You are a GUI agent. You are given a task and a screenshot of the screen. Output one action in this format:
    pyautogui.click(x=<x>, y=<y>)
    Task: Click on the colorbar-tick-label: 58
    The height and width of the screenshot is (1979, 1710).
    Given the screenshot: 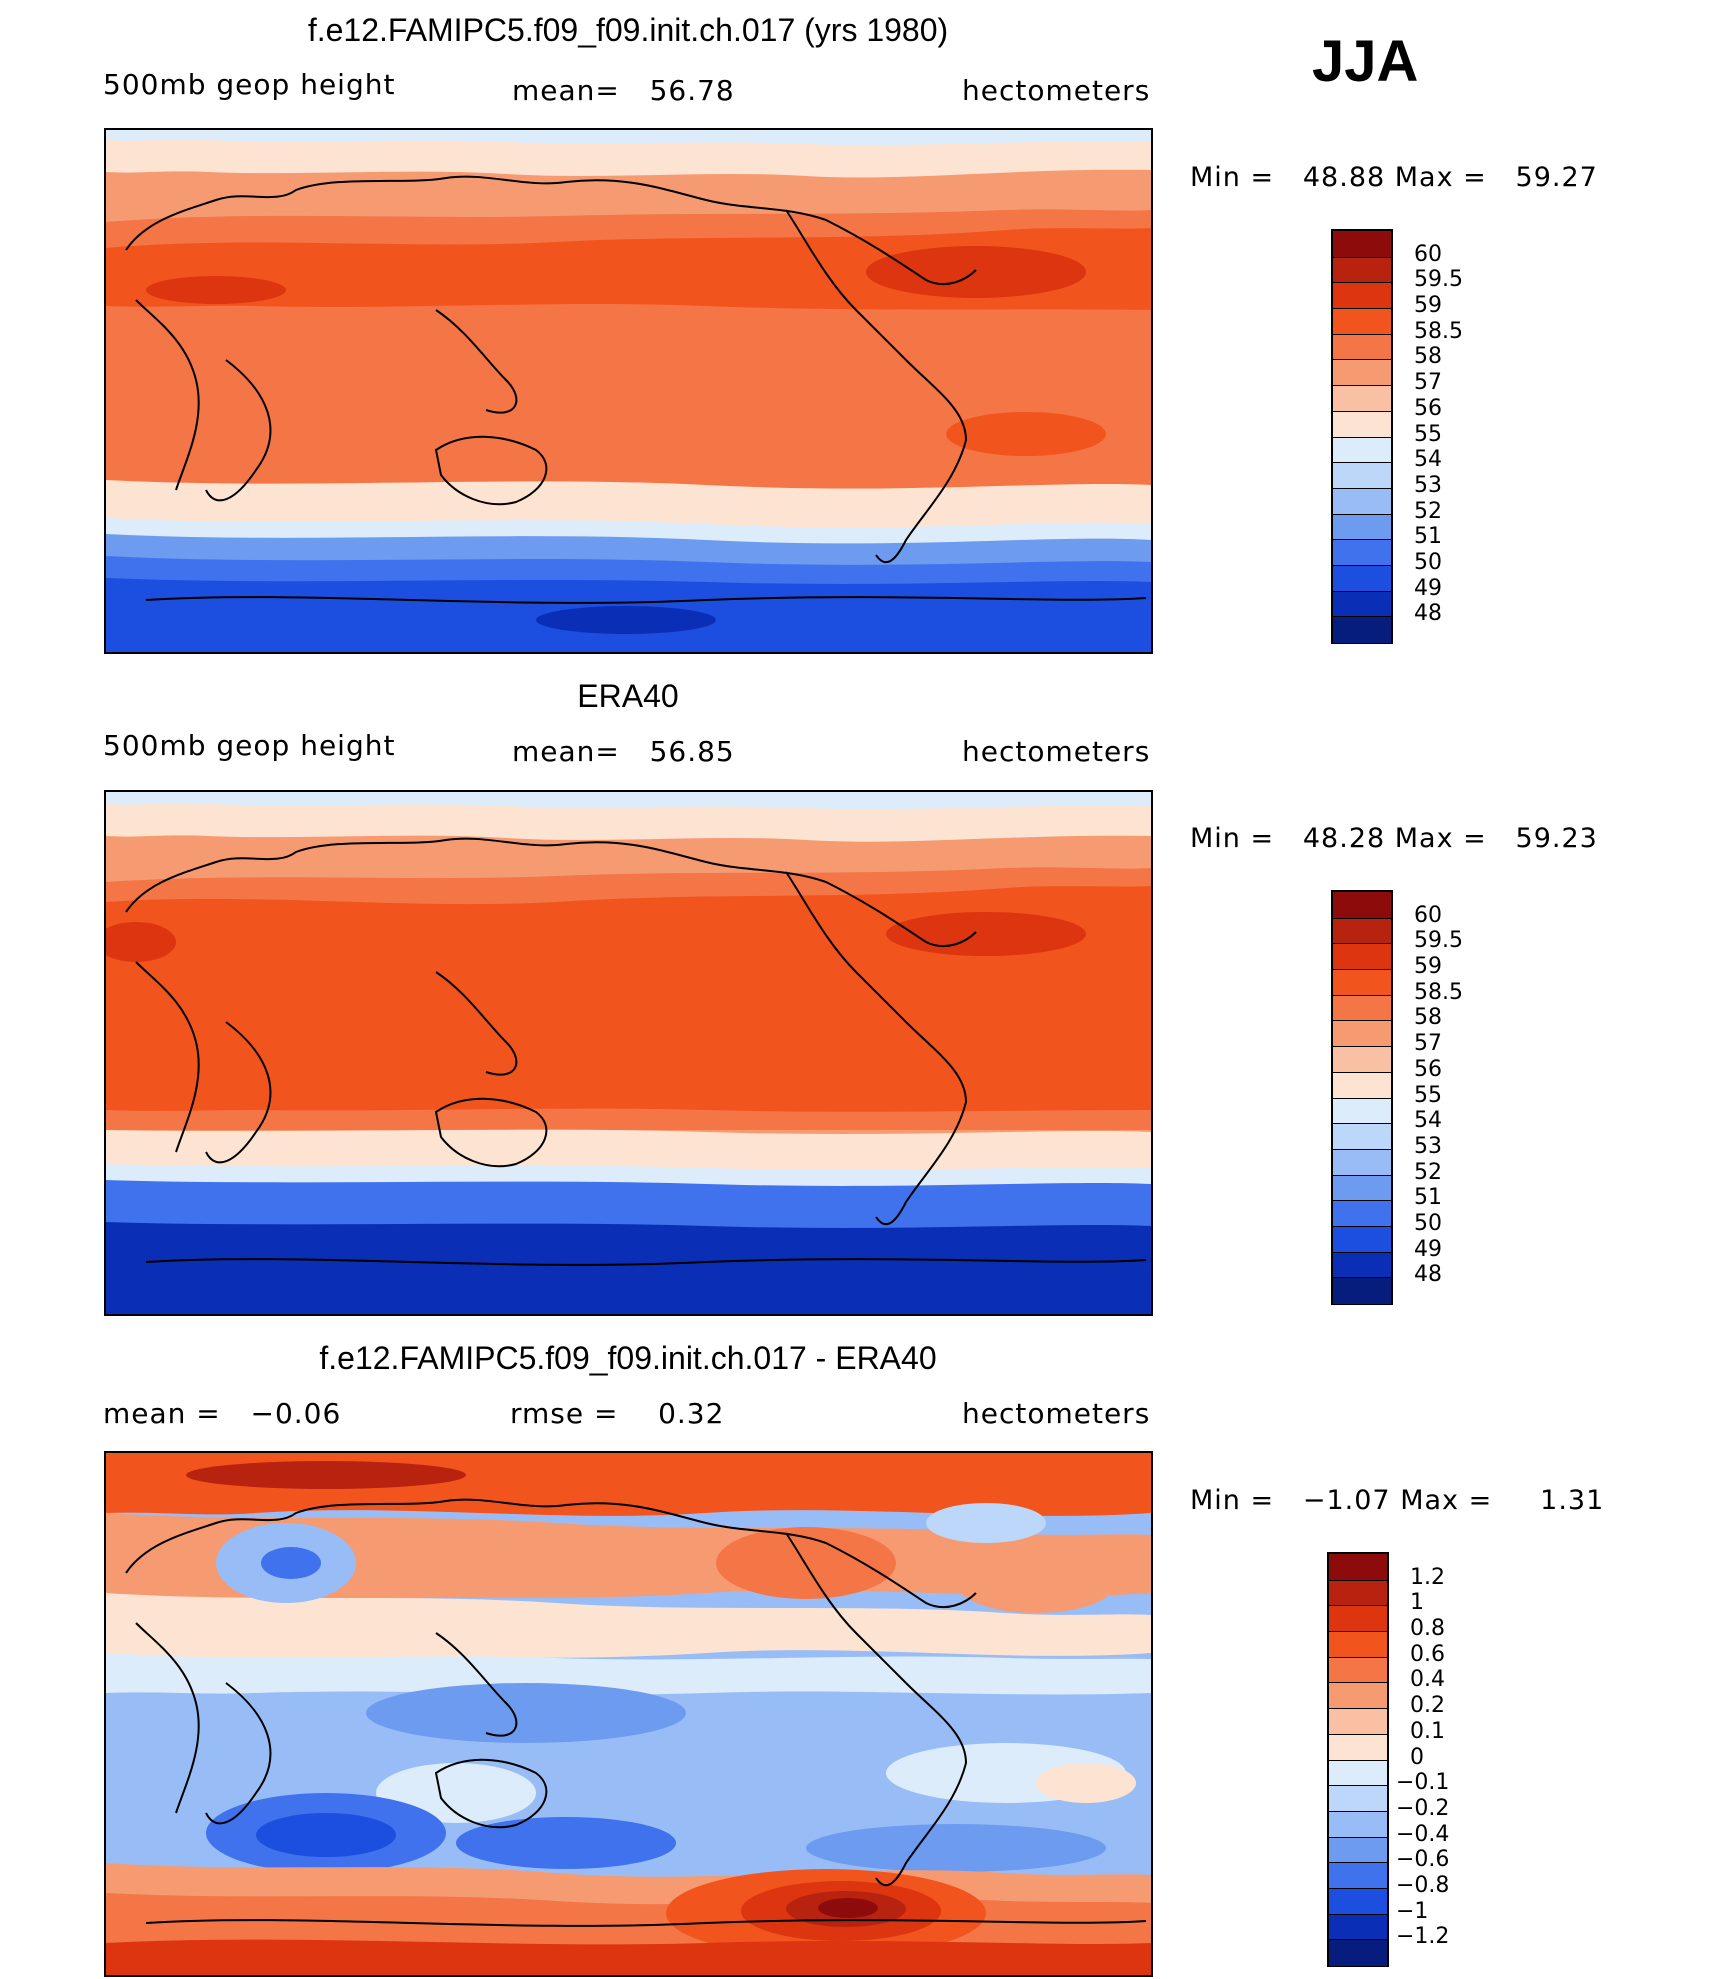 What is the action you would take?
    pyautogui.click(x=1428, y=357)
    